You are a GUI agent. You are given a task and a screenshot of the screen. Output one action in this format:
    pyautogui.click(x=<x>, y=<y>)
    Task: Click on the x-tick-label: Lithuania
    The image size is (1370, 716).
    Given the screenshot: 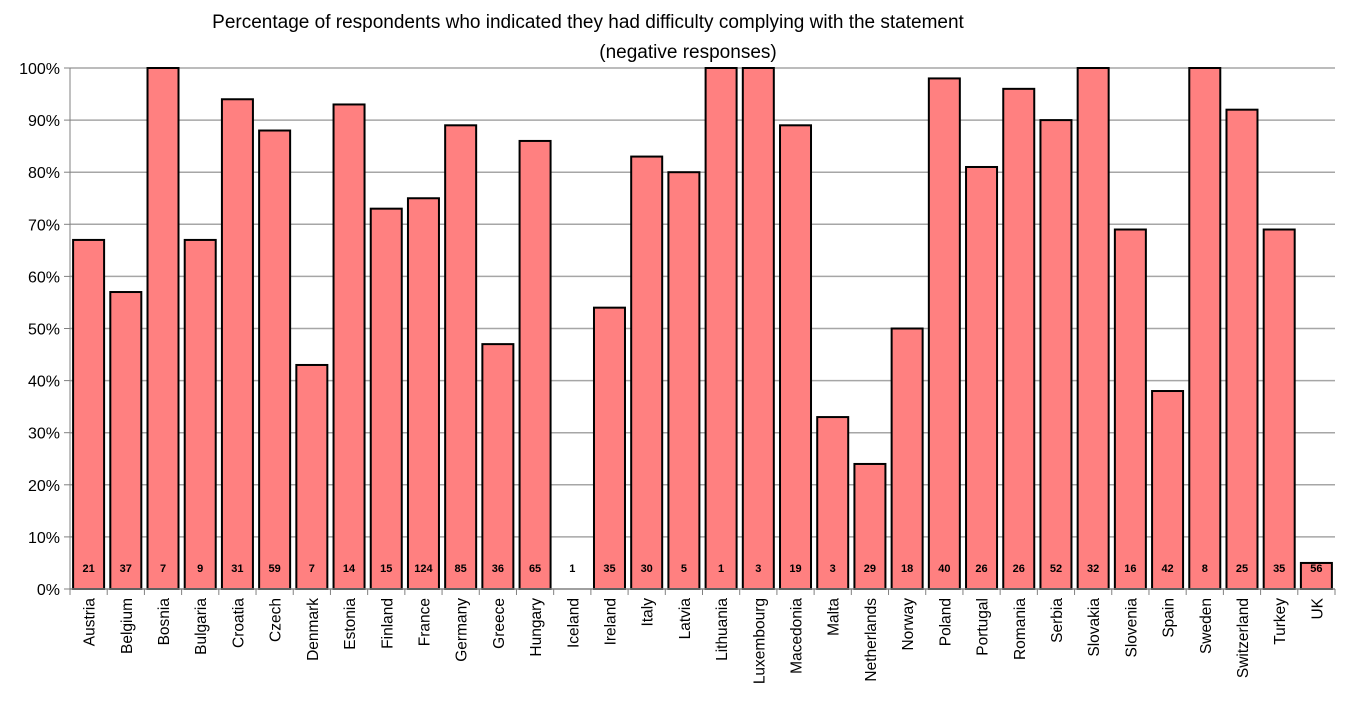 What is the action you would take?
    pyautogui.click(x=722, y=629)
    